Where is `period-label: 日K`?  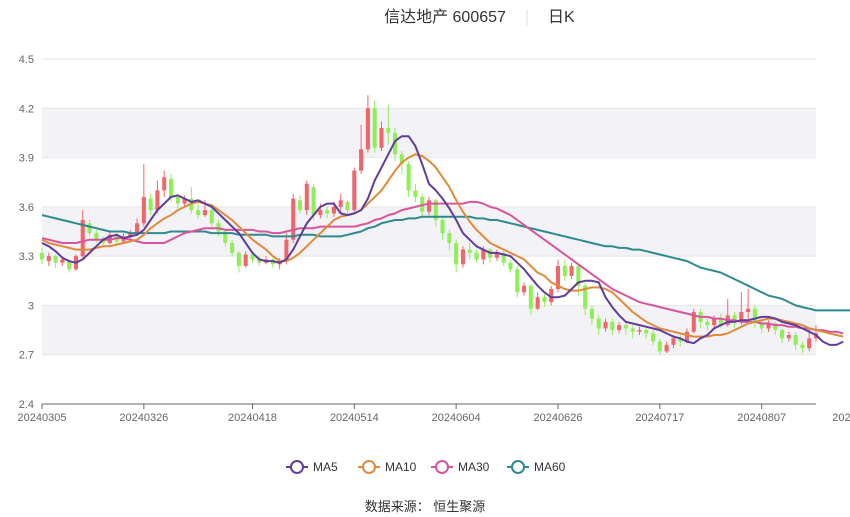
period-label: 日K is located at coordinates (561, 17).